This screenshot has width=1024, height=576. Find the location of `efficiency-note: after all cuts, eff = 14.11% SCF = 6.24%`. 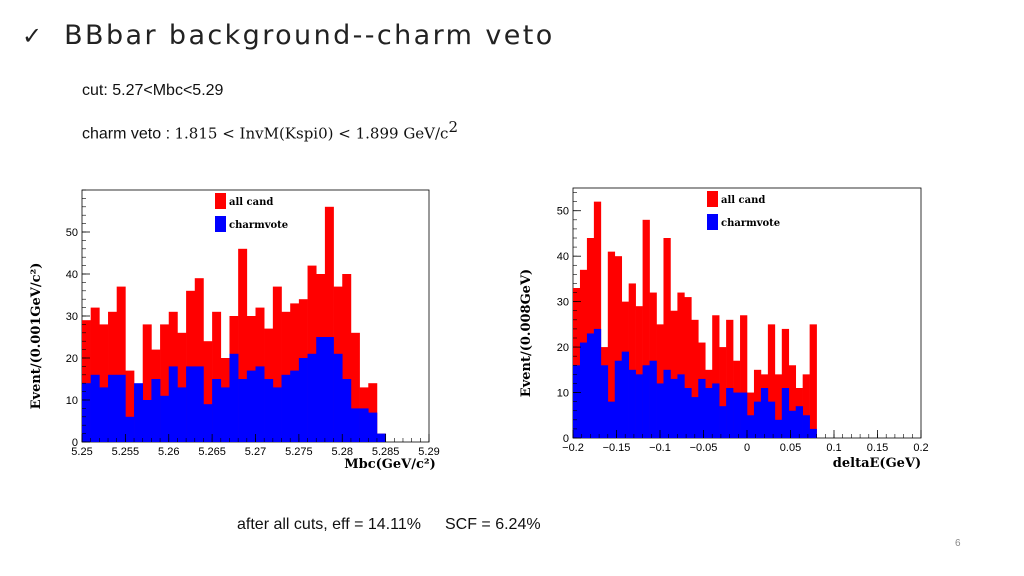

efficiency-note: after all cuts, eff = 14.11% SCF = 6.24% is located at coordinates (389, 525).